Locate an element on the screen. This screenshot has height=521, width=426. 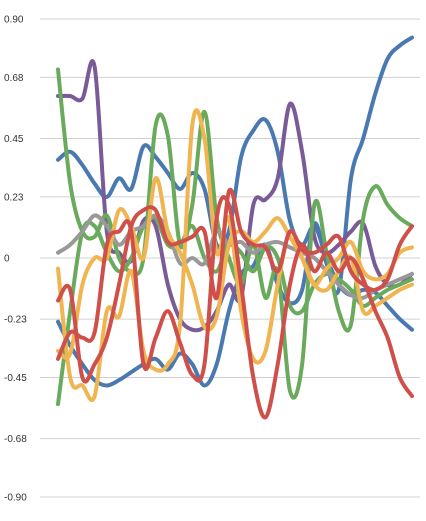
y-tick-label: 0.23 is located at coordinates (14, 197).